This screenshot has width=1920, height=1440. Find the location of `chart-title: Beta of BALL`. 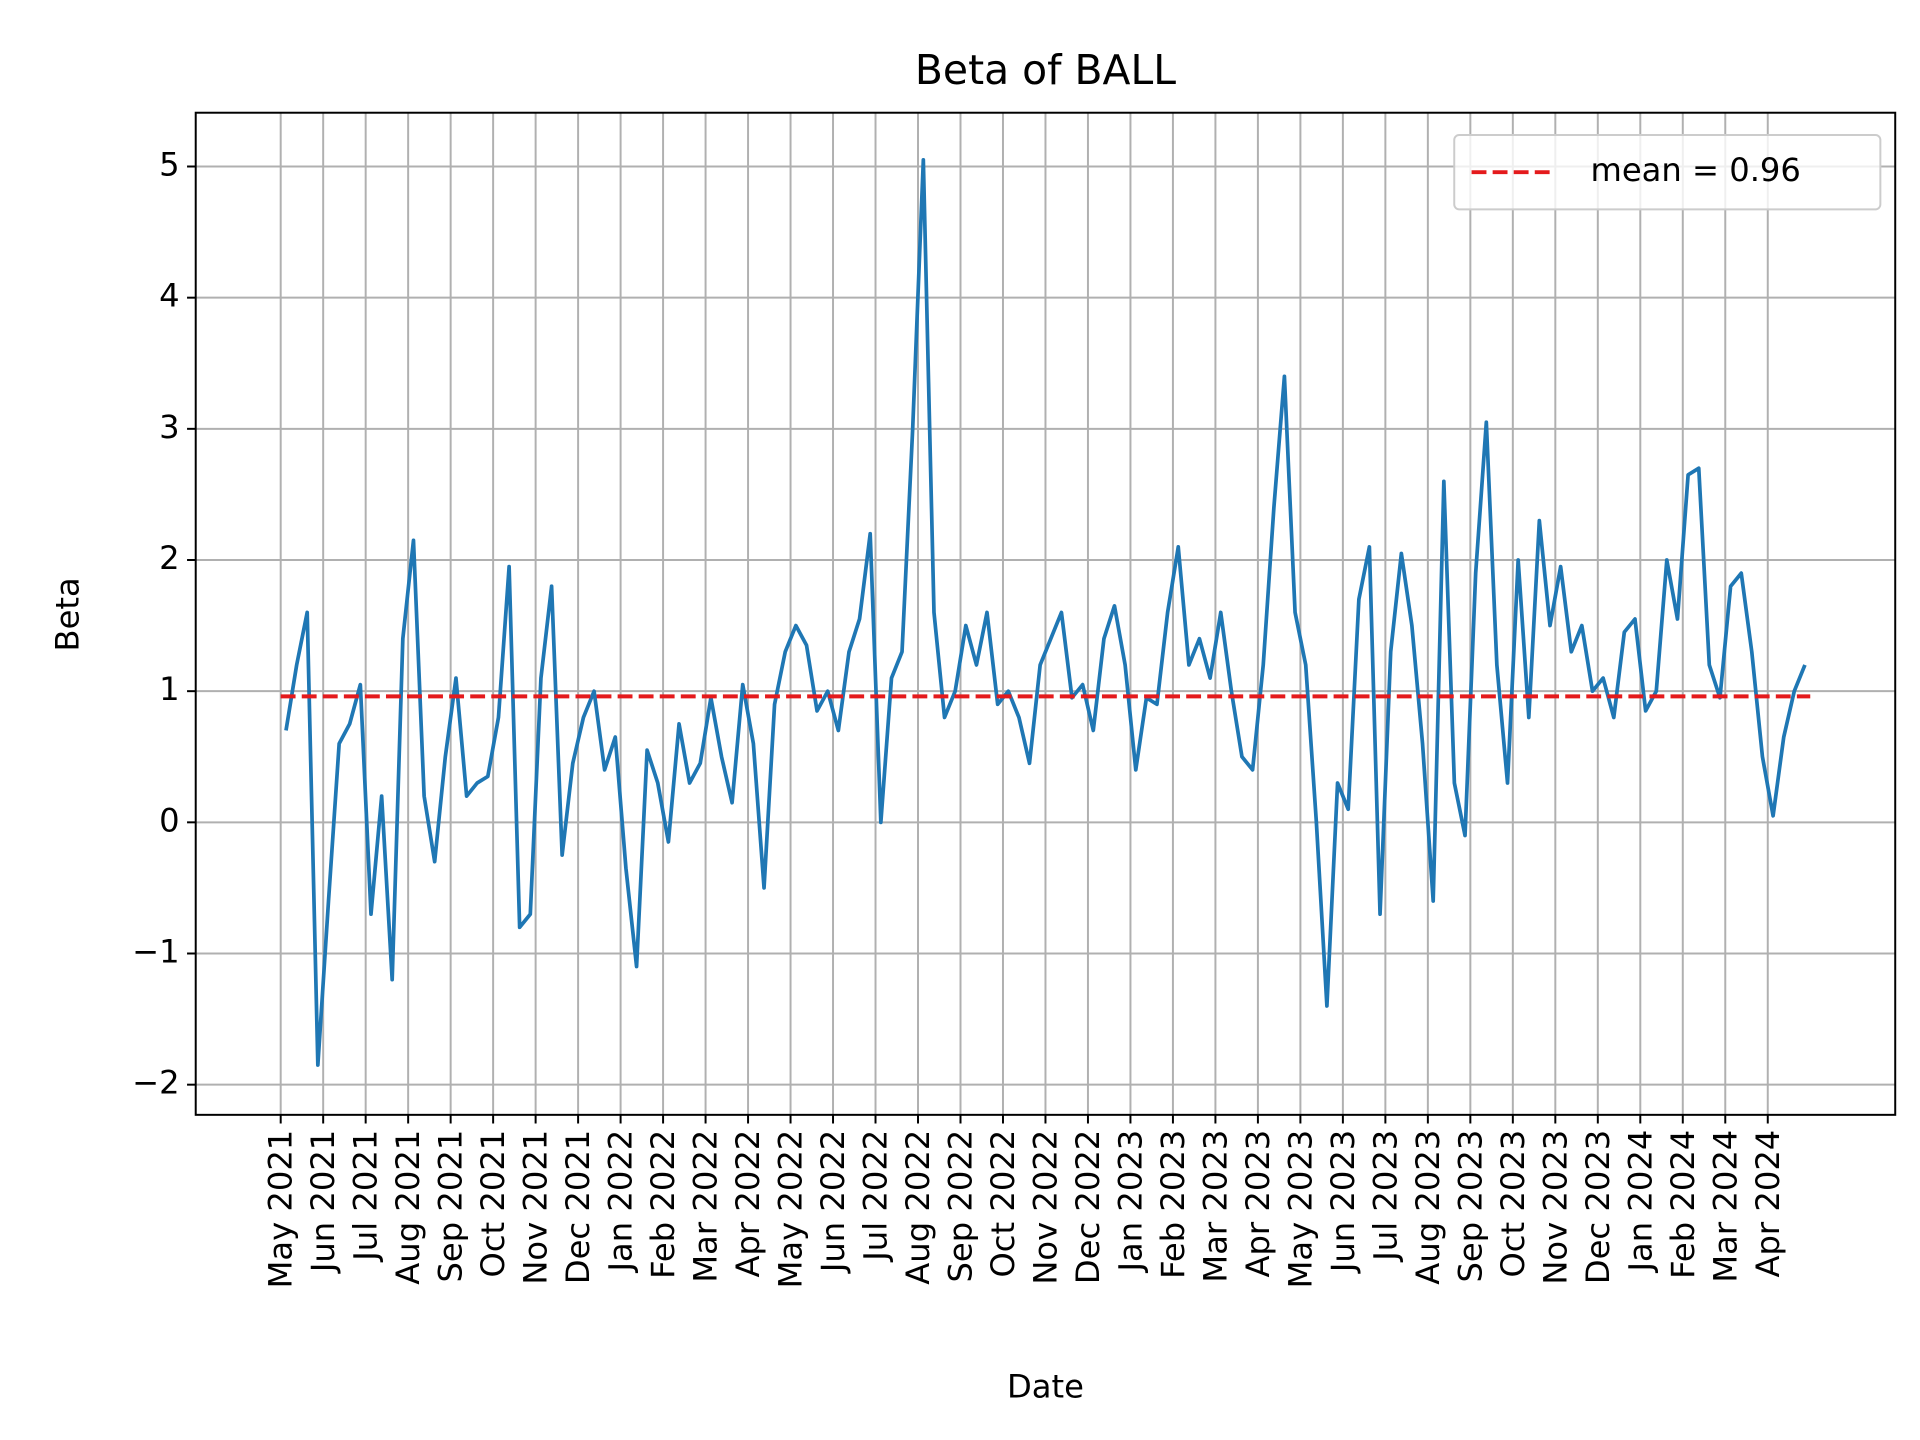

chart-title: Beta of BALL is located at coordinates (1045, 70).